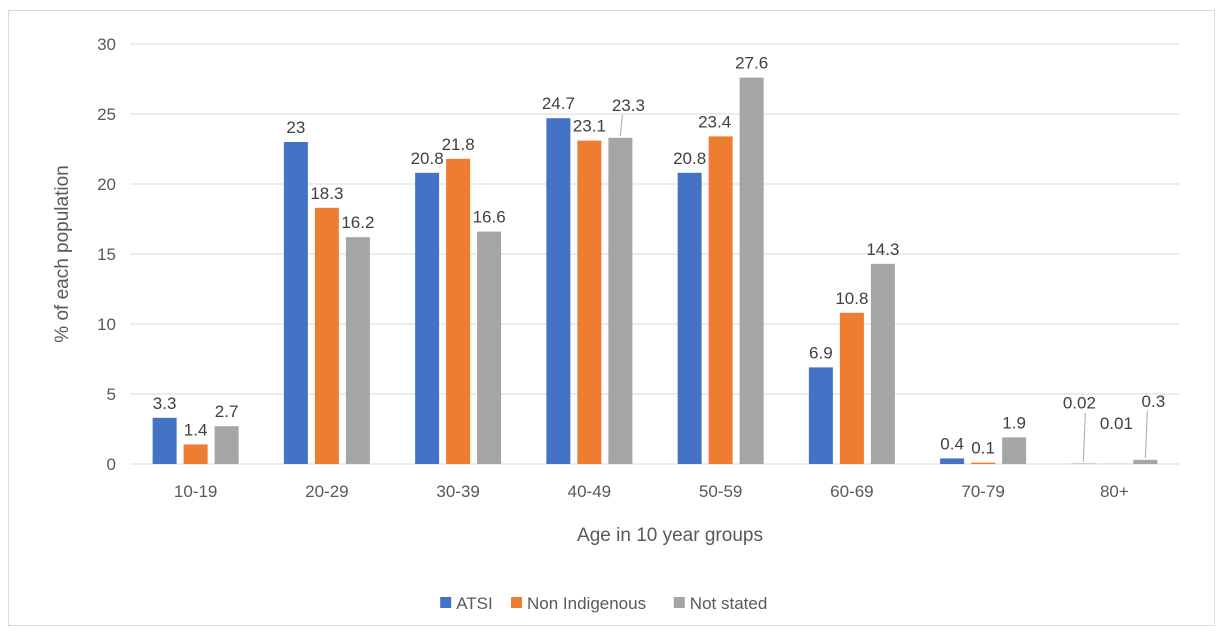  I want to click on y-axis-title: % of each population, so click(62, 253).